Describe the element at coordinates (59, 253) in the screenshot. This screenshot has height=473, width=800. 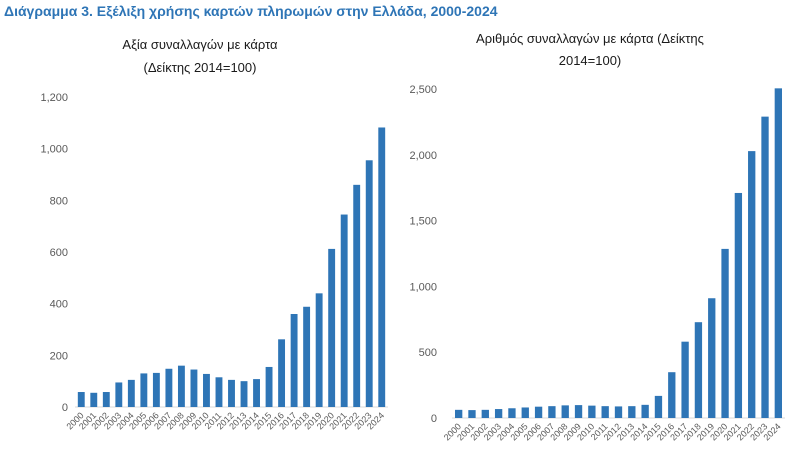
I see `y-tick-label: 600` at that location.